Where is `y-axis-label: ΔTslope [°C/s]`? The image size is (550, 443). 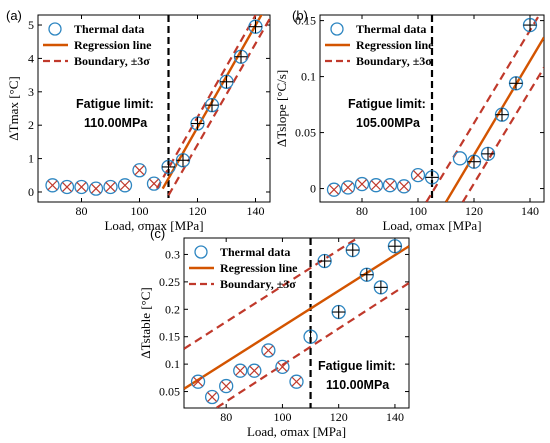 y-axis-label: ΔTslope [°C/s] is located at coordinates (281, 108).